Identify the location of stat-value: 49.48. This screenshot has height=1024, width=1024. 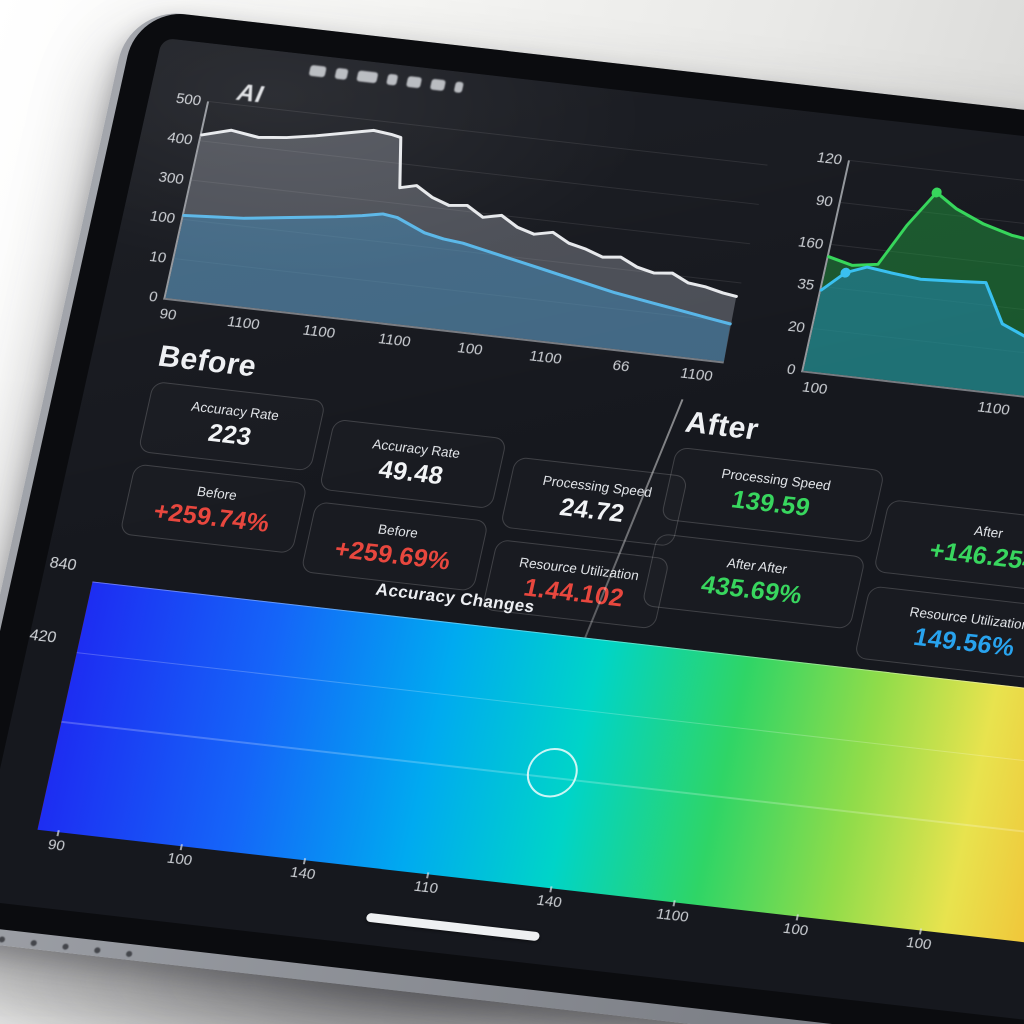
(411, 472).